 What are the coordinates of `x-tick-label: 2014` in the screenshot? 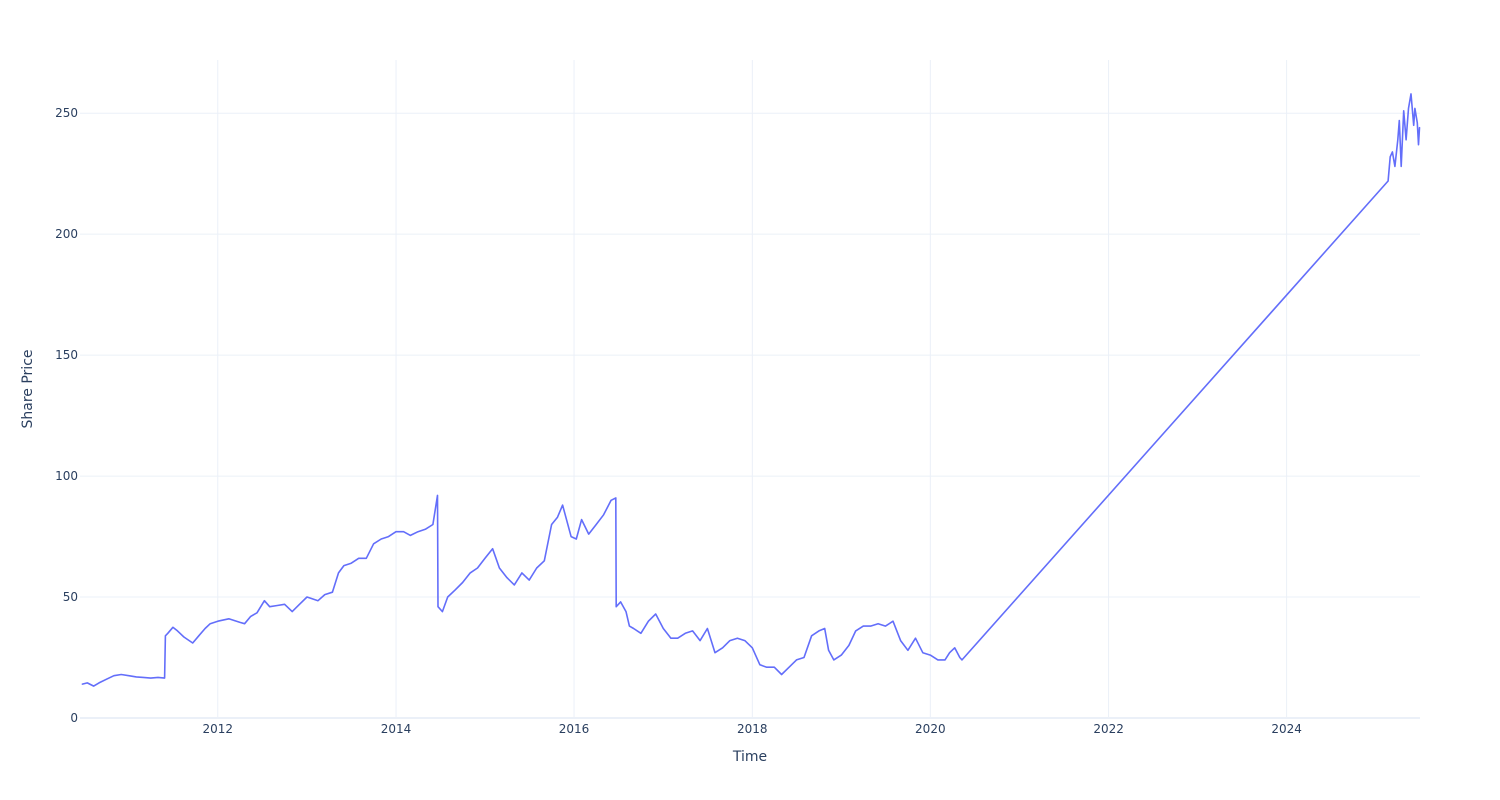 It's located at (396, 729).